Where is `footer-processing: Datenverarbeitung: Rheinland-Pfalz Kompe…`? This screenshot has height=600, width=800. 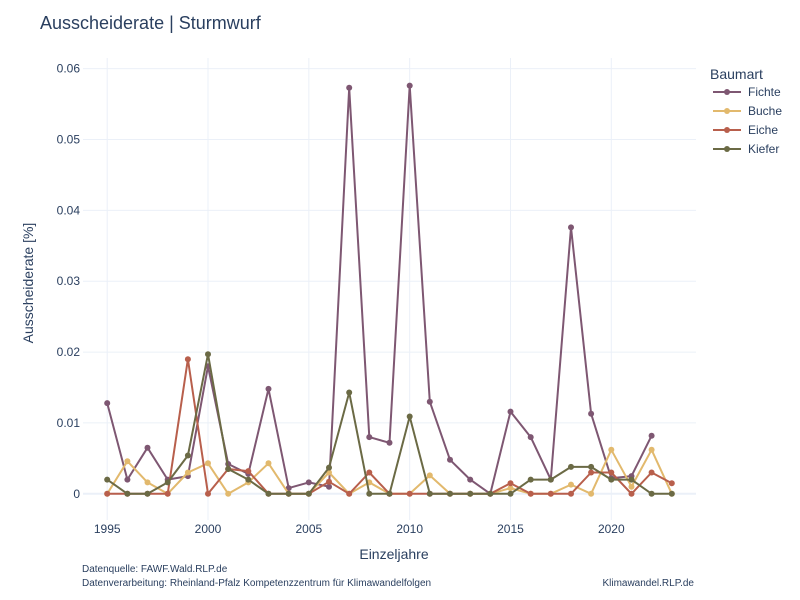
footer-processing: Datenverarbeitung: Rheinland-Pfalz Kompe… is located at coordinates (256, 583).